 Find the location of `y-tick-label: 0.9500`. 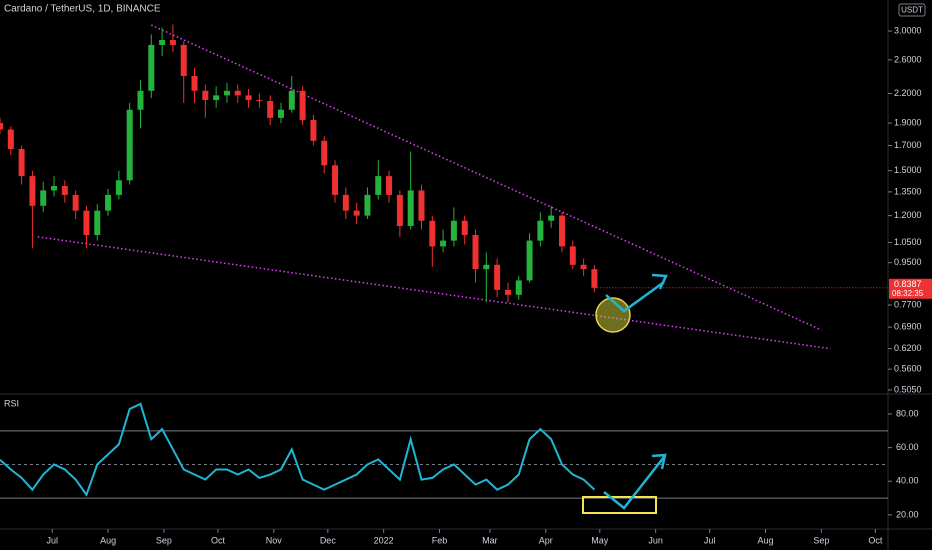

y-tick-label: 0.9500 is located at coordinates (908, 262).